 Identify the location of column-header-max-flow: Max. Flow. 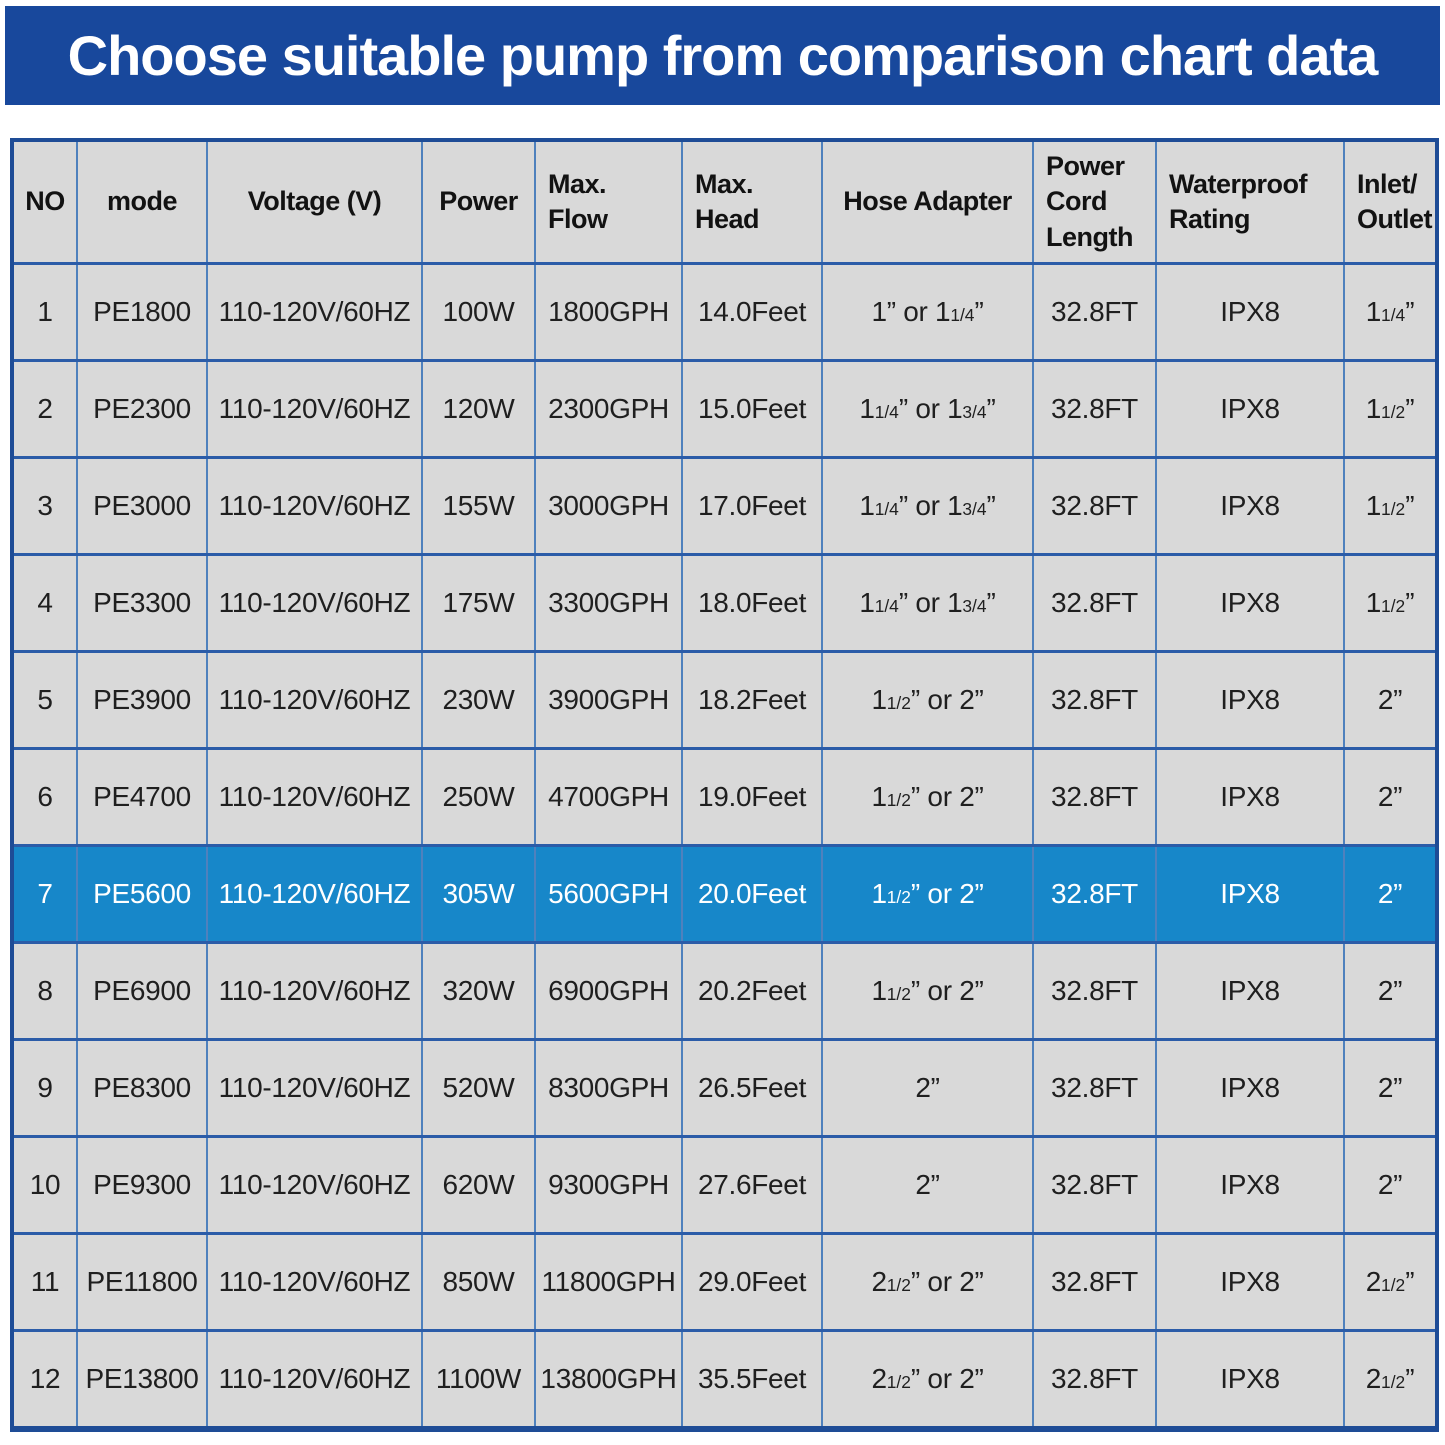
(608, 201).